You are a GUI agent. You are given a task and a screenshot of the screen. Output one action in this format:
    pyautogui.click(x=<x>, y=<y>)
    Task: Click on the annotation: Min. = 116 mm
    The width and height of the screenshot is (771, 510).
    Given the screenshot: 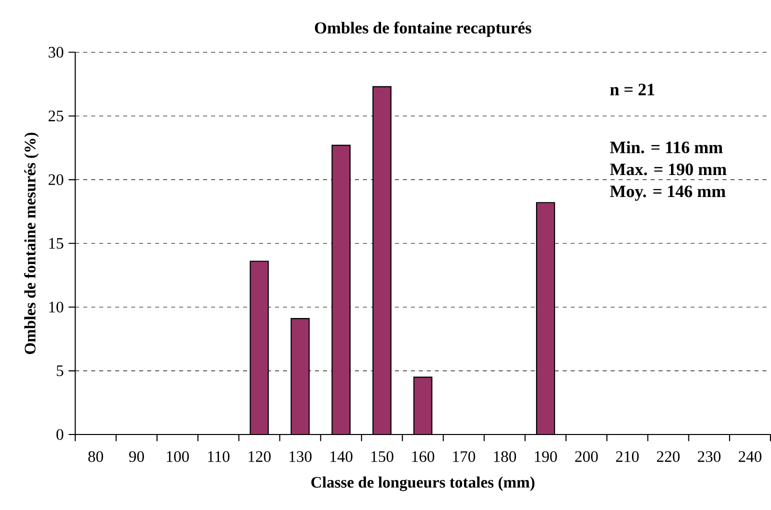 What is the action you would take?
    pyautogui.click(x=666, y=147)
    